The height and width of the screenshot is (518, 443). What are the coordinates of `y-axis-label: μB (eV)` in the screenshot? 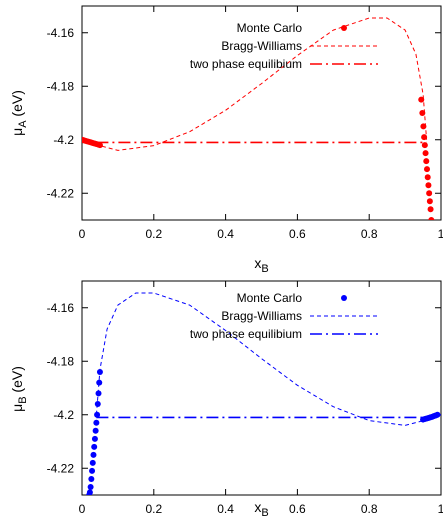 It's located at (19, 389).